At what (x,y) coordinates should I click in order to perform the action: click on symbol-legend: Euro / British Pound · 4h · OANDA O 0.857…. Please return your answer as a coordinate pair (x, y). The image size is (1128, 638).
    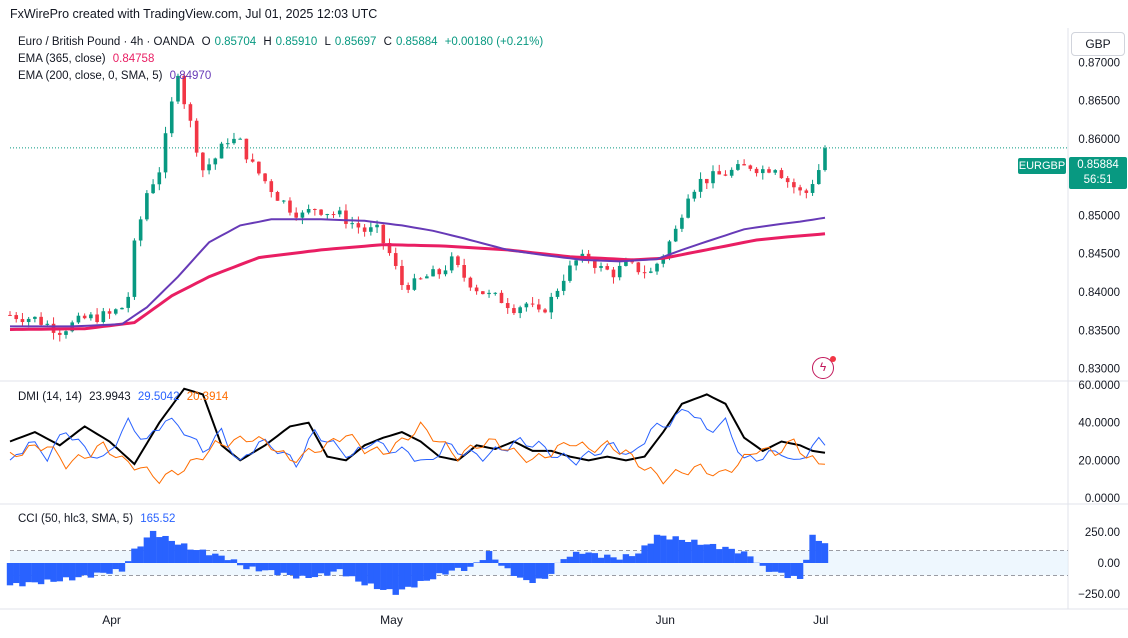
    Looking at the image, I should click on (282, 42).